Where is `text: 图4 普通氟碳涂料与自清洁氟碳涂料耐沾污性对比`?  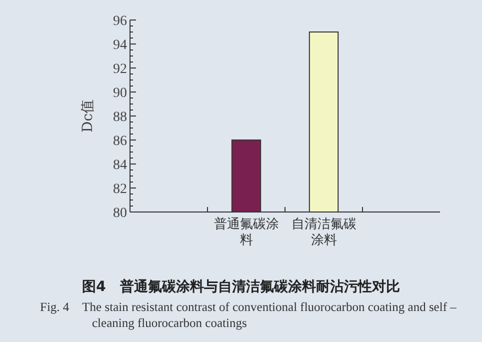 text: 图4 普通氟碳涂料与自清洁氟碳涂料耐沾污性对比 is located at coordinates (241, 287).